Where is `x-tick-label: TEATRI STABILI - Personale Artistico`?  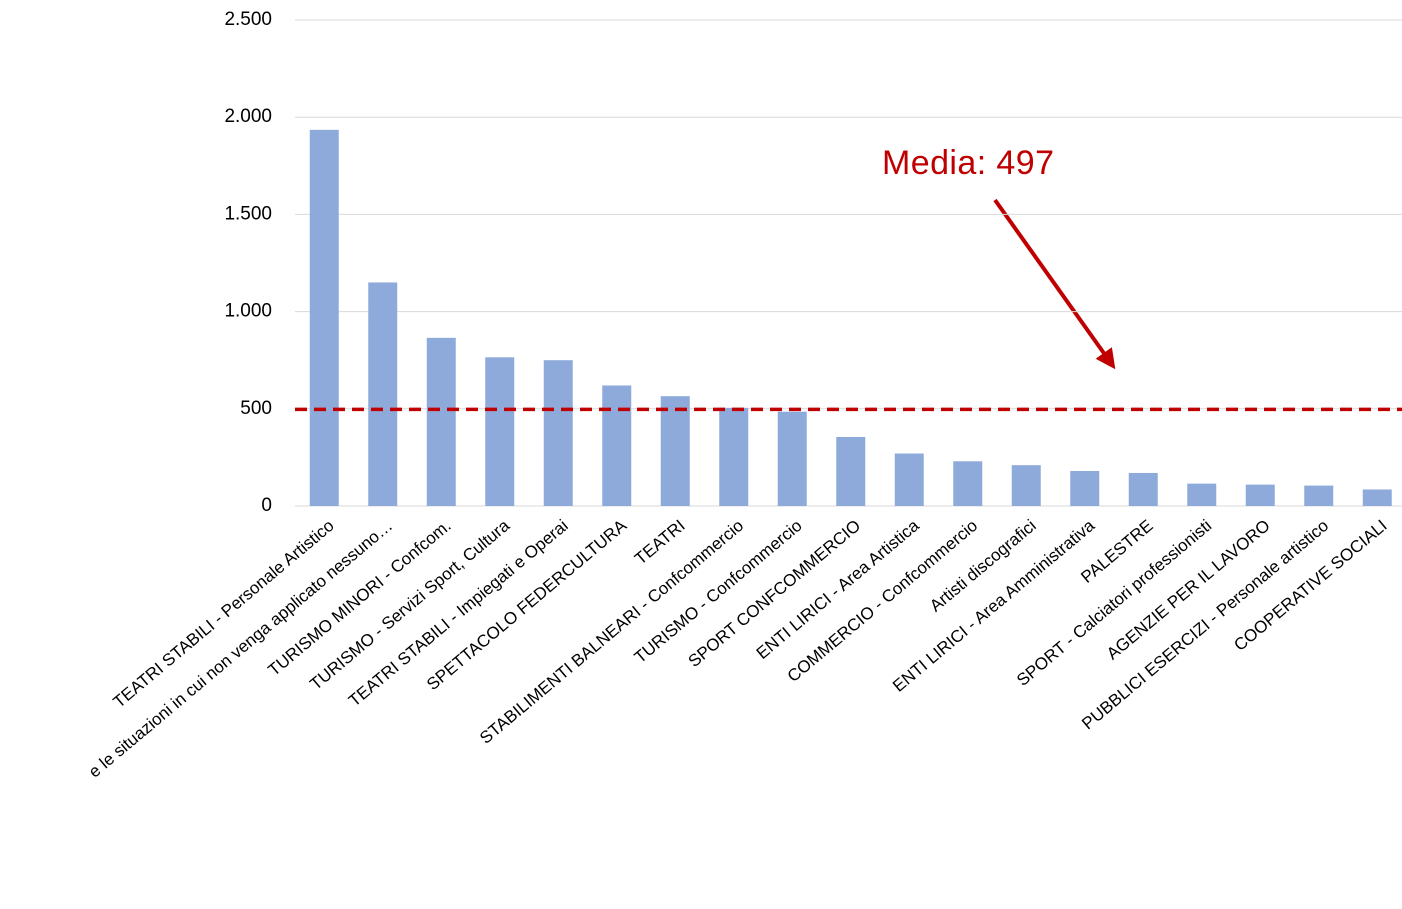
x-tick-label: TEATRI STABILI - Personale Artistico is located at coordinates (224, 614).